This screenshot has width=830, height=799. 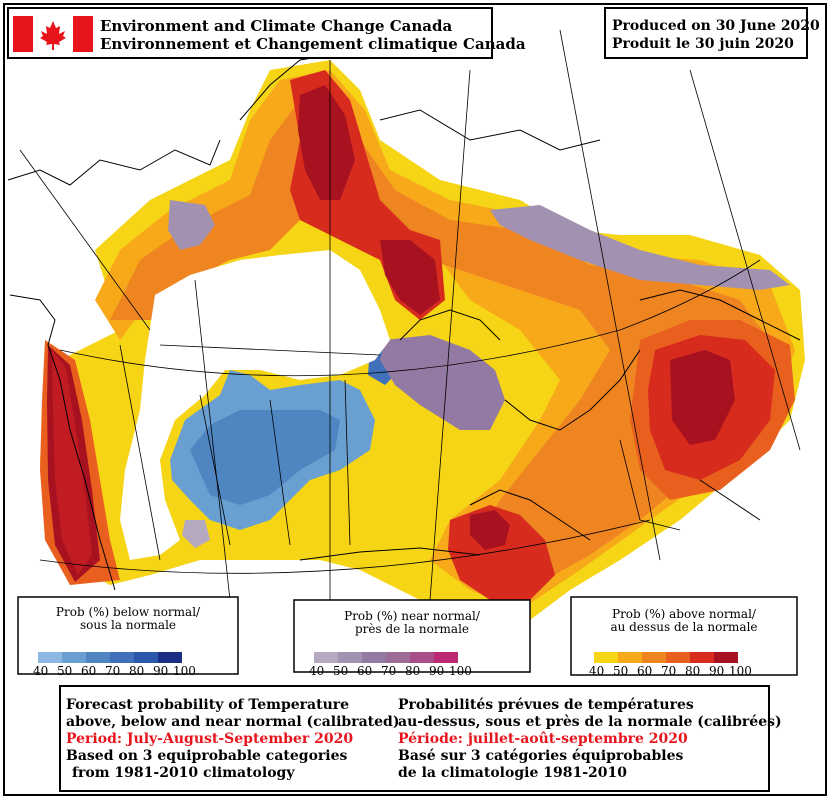 I want to click on below-legend-title-en: Prob (%) below normal/, so click(x=128, y=612).